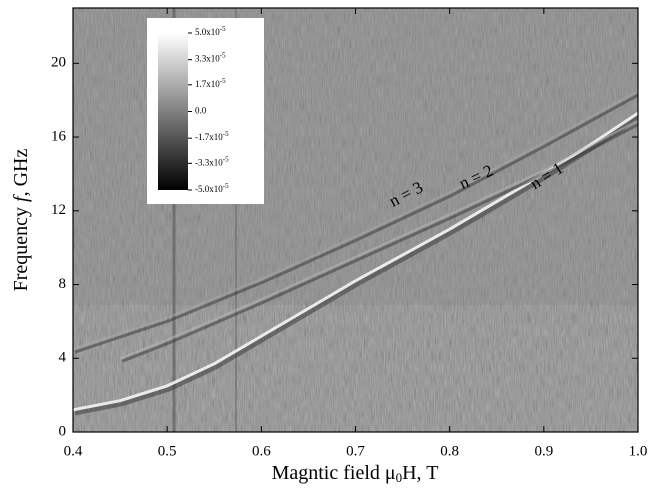 This screenshot has height=492, width=655. I want to click on y-tick-label: 12, so click(58, 210).